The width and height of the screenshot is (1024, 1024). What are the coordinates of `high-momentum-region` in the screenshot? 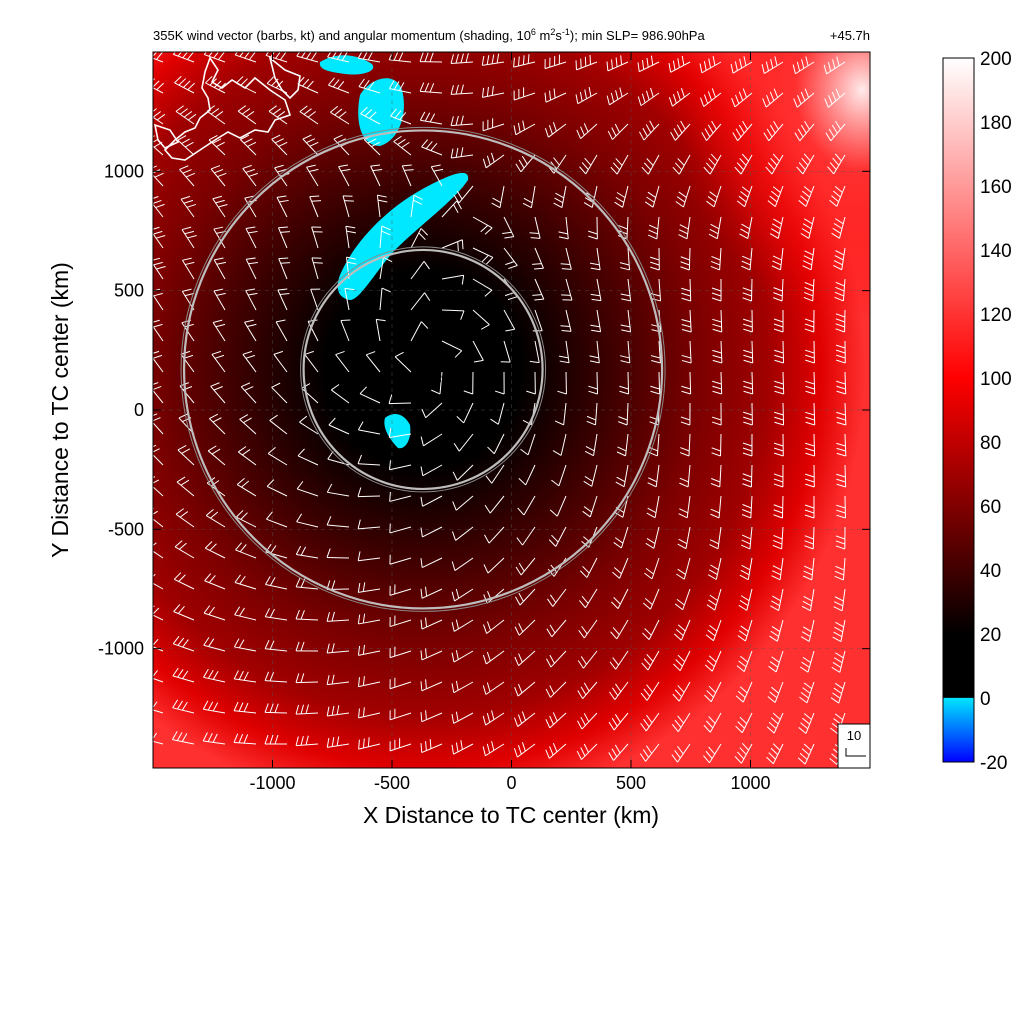 It's located at (771, 186).